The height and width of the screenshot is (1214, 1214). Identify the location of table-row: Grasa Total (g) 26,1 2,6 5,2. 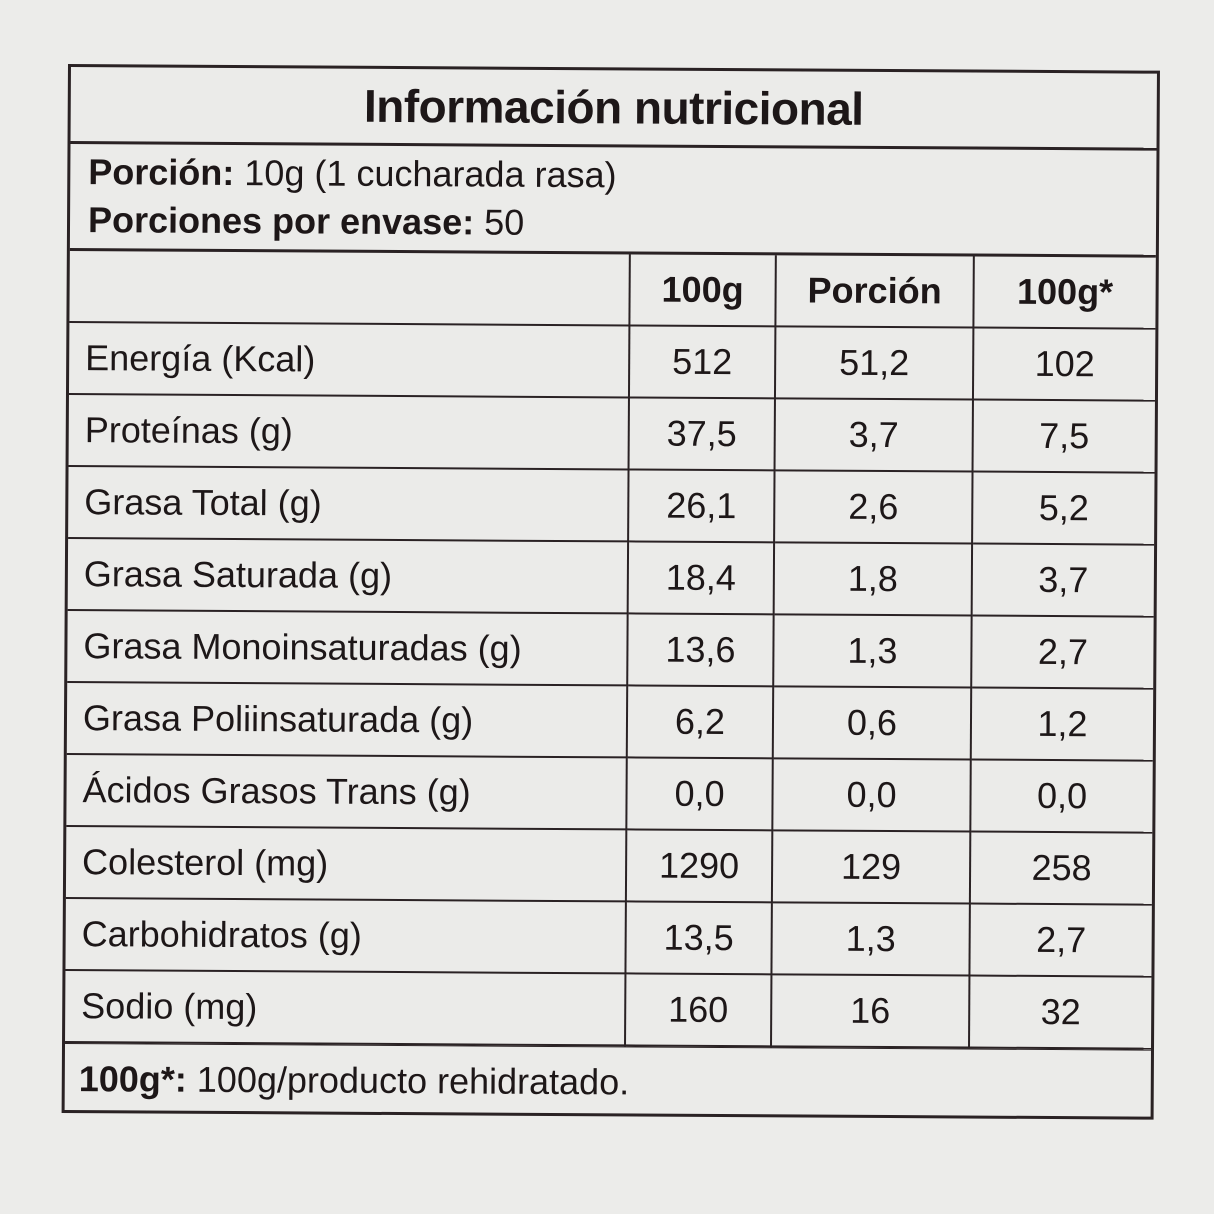
(611, 505).